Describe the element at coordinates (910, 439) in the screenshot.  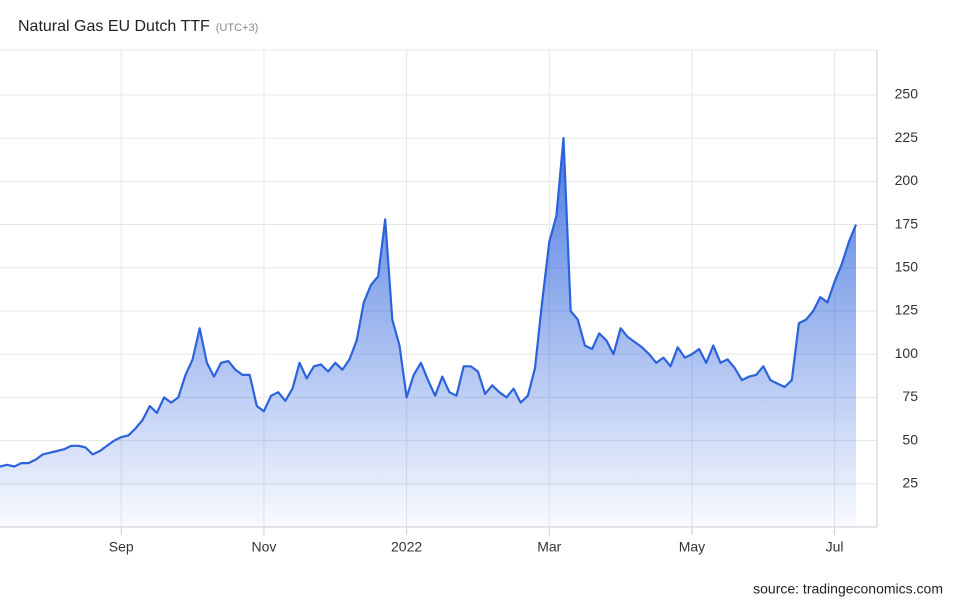
I see `y-tick-label: 50` at that location.